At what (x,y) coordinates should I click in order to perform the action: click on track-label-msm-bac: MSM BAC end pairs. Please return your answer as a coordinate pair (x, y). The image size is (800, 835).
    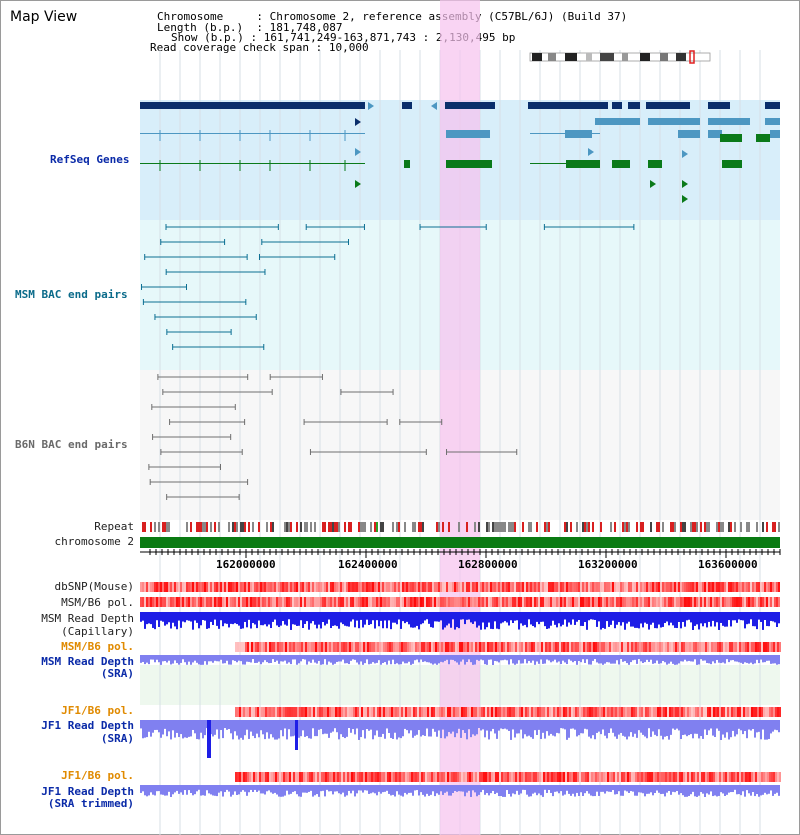
    Looking at the image, I should click on (71, 294).